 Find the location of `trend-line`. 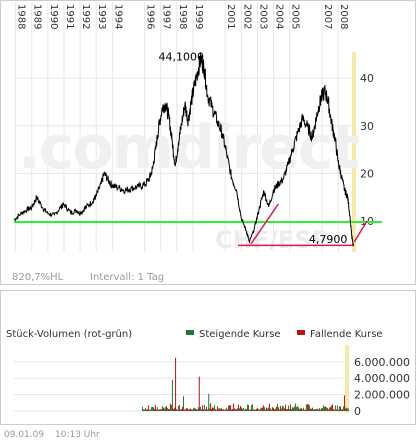

trend-line is located at coordinates (360, 231).